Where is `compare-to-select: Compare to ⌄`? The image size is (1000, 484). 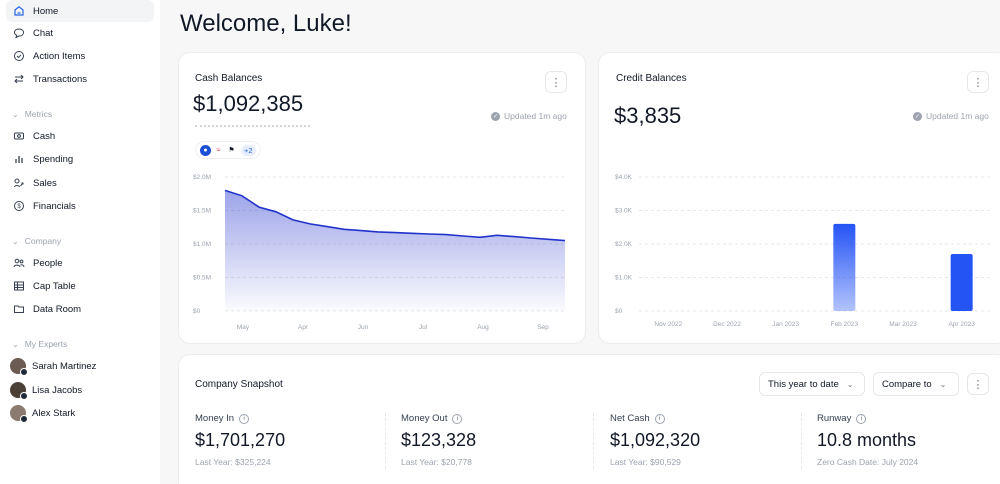
compare-to-select: Compare to ⌄ is located at coordinates (916, 384).